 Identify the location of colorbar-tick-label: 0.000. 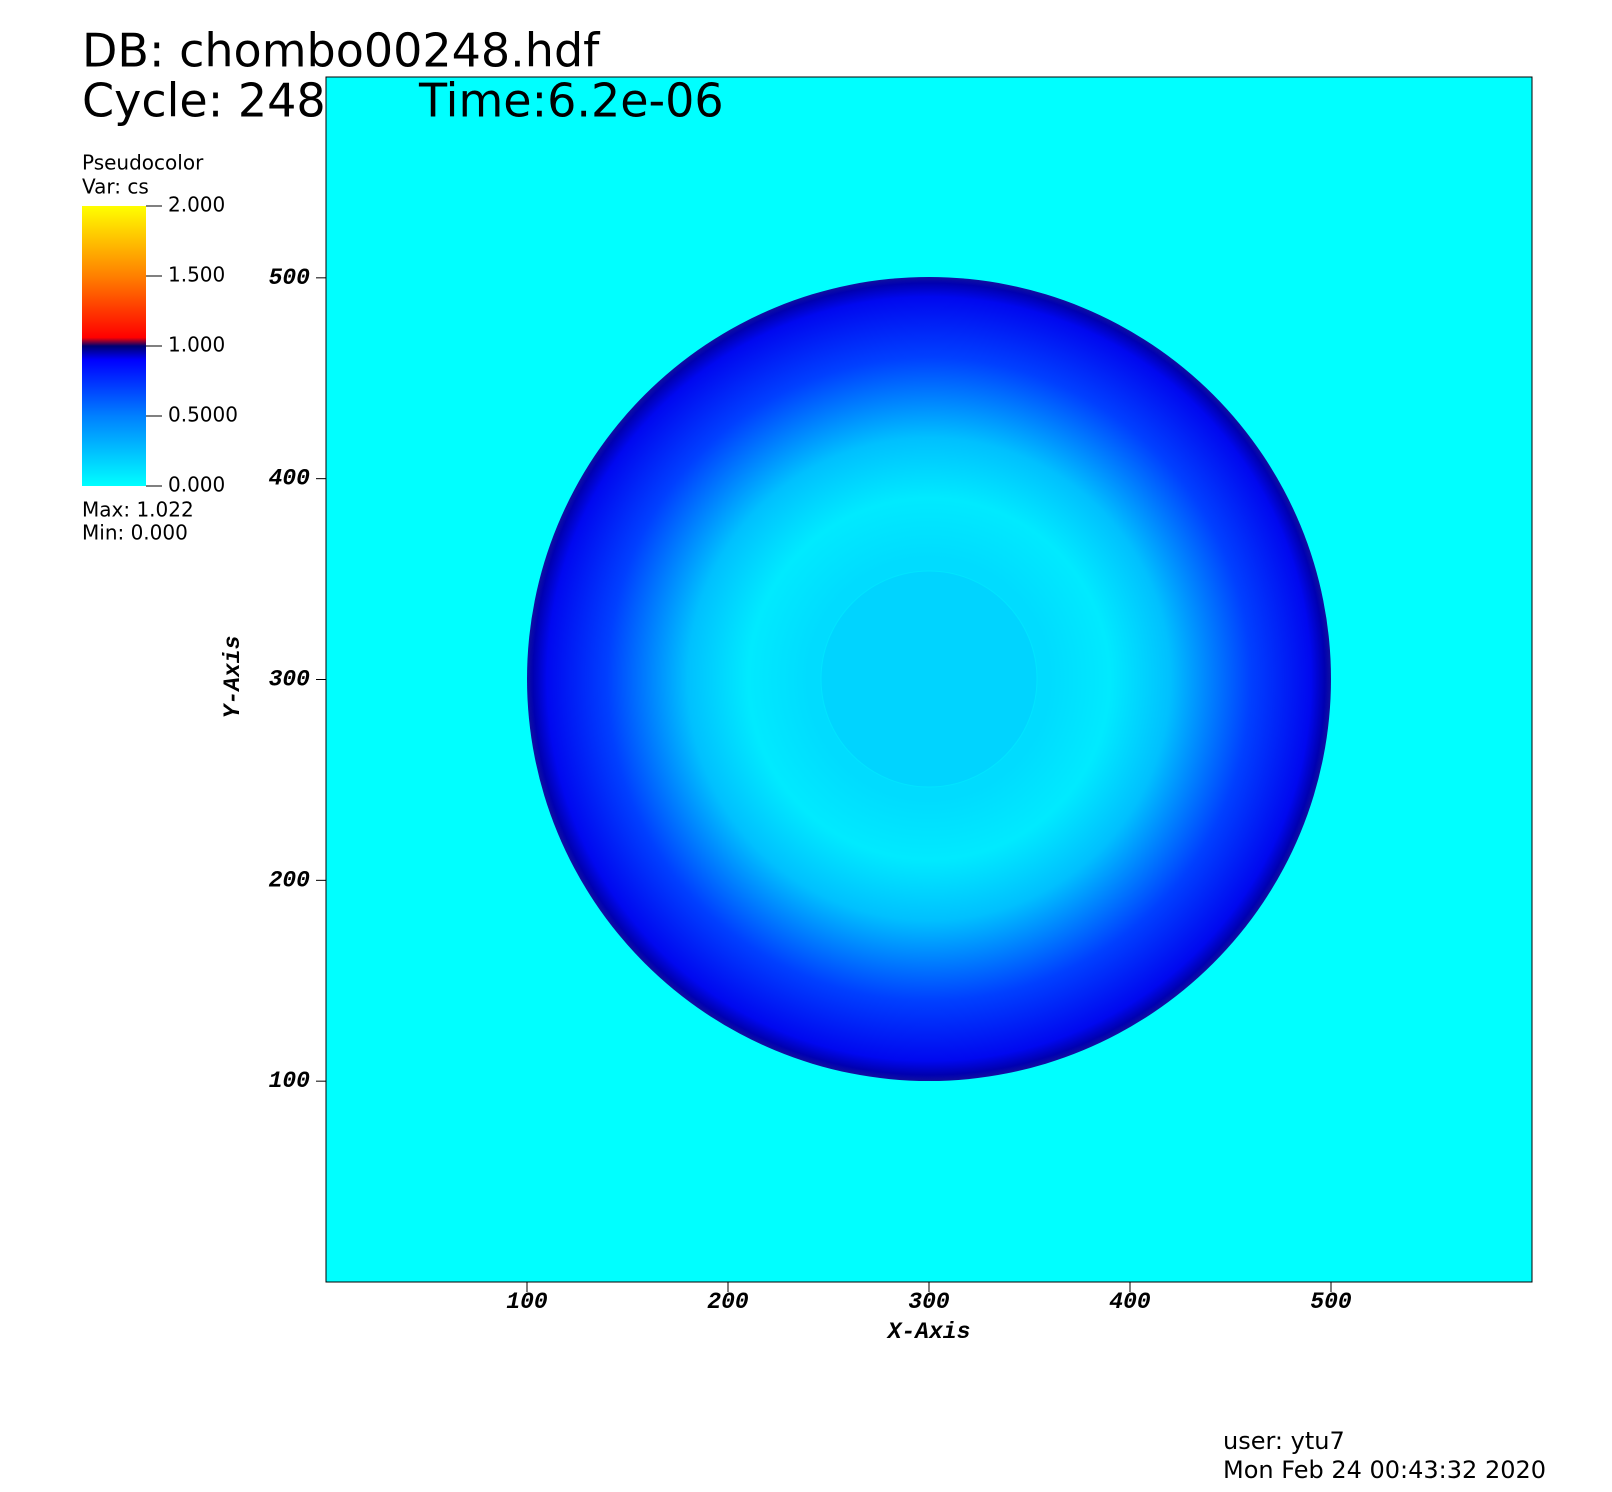
(196, 485).